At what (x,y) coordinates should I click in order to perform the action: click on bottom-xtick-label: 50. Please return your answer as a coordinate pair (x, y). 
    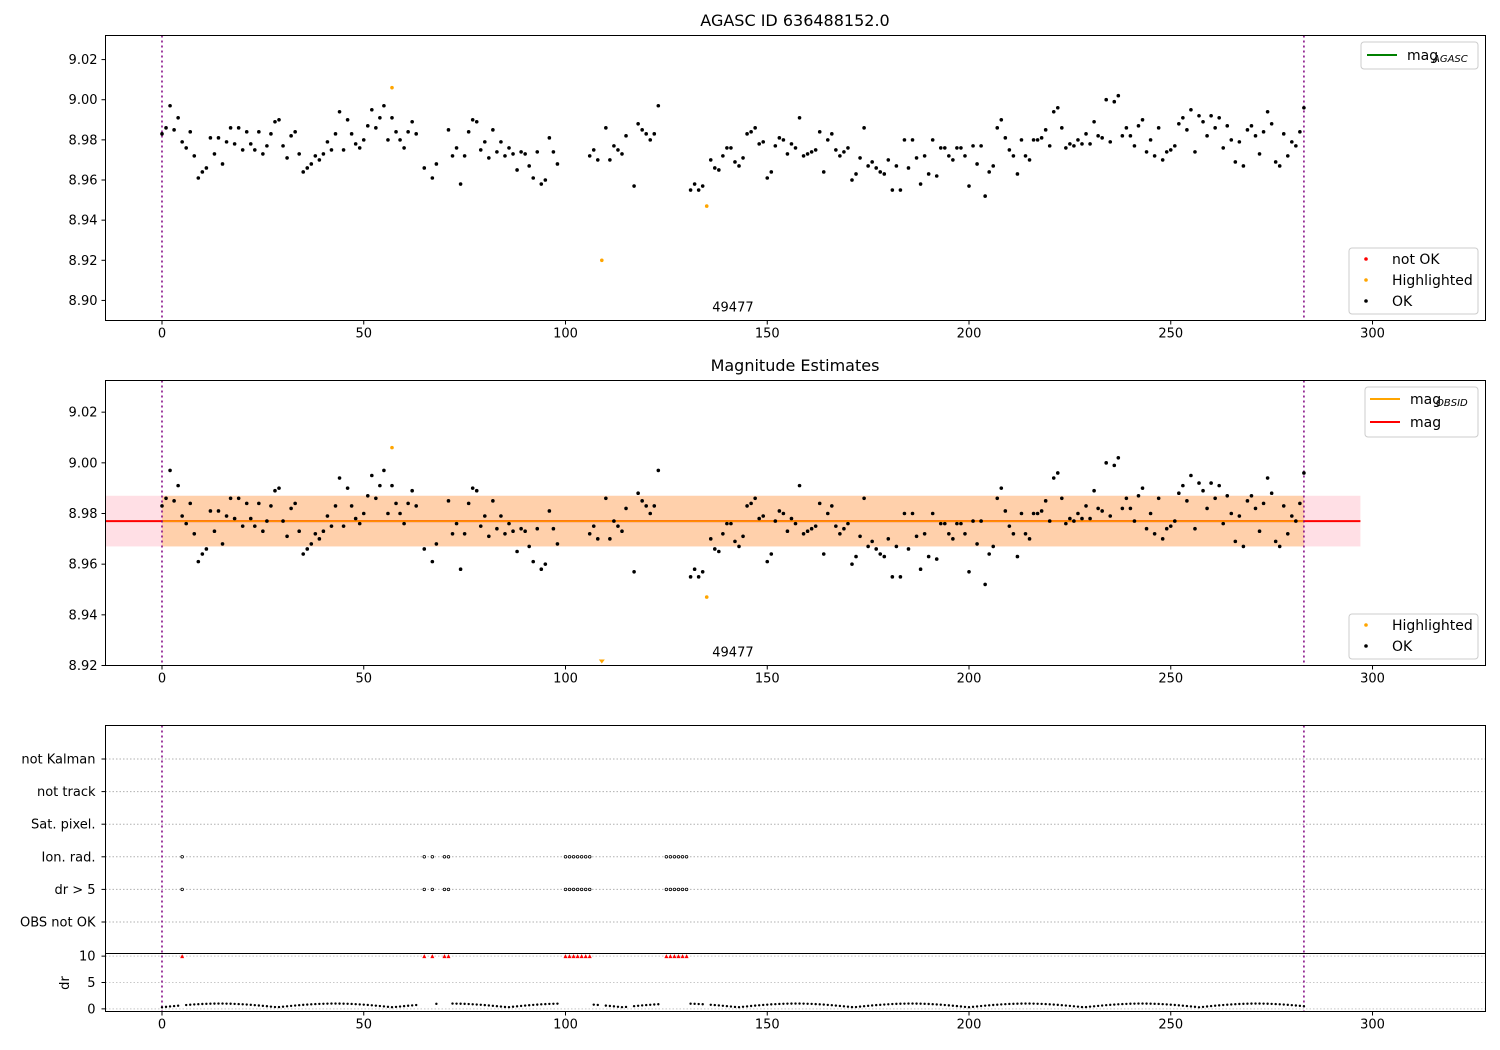
    Looking at the image, I should click on (363, 1025).